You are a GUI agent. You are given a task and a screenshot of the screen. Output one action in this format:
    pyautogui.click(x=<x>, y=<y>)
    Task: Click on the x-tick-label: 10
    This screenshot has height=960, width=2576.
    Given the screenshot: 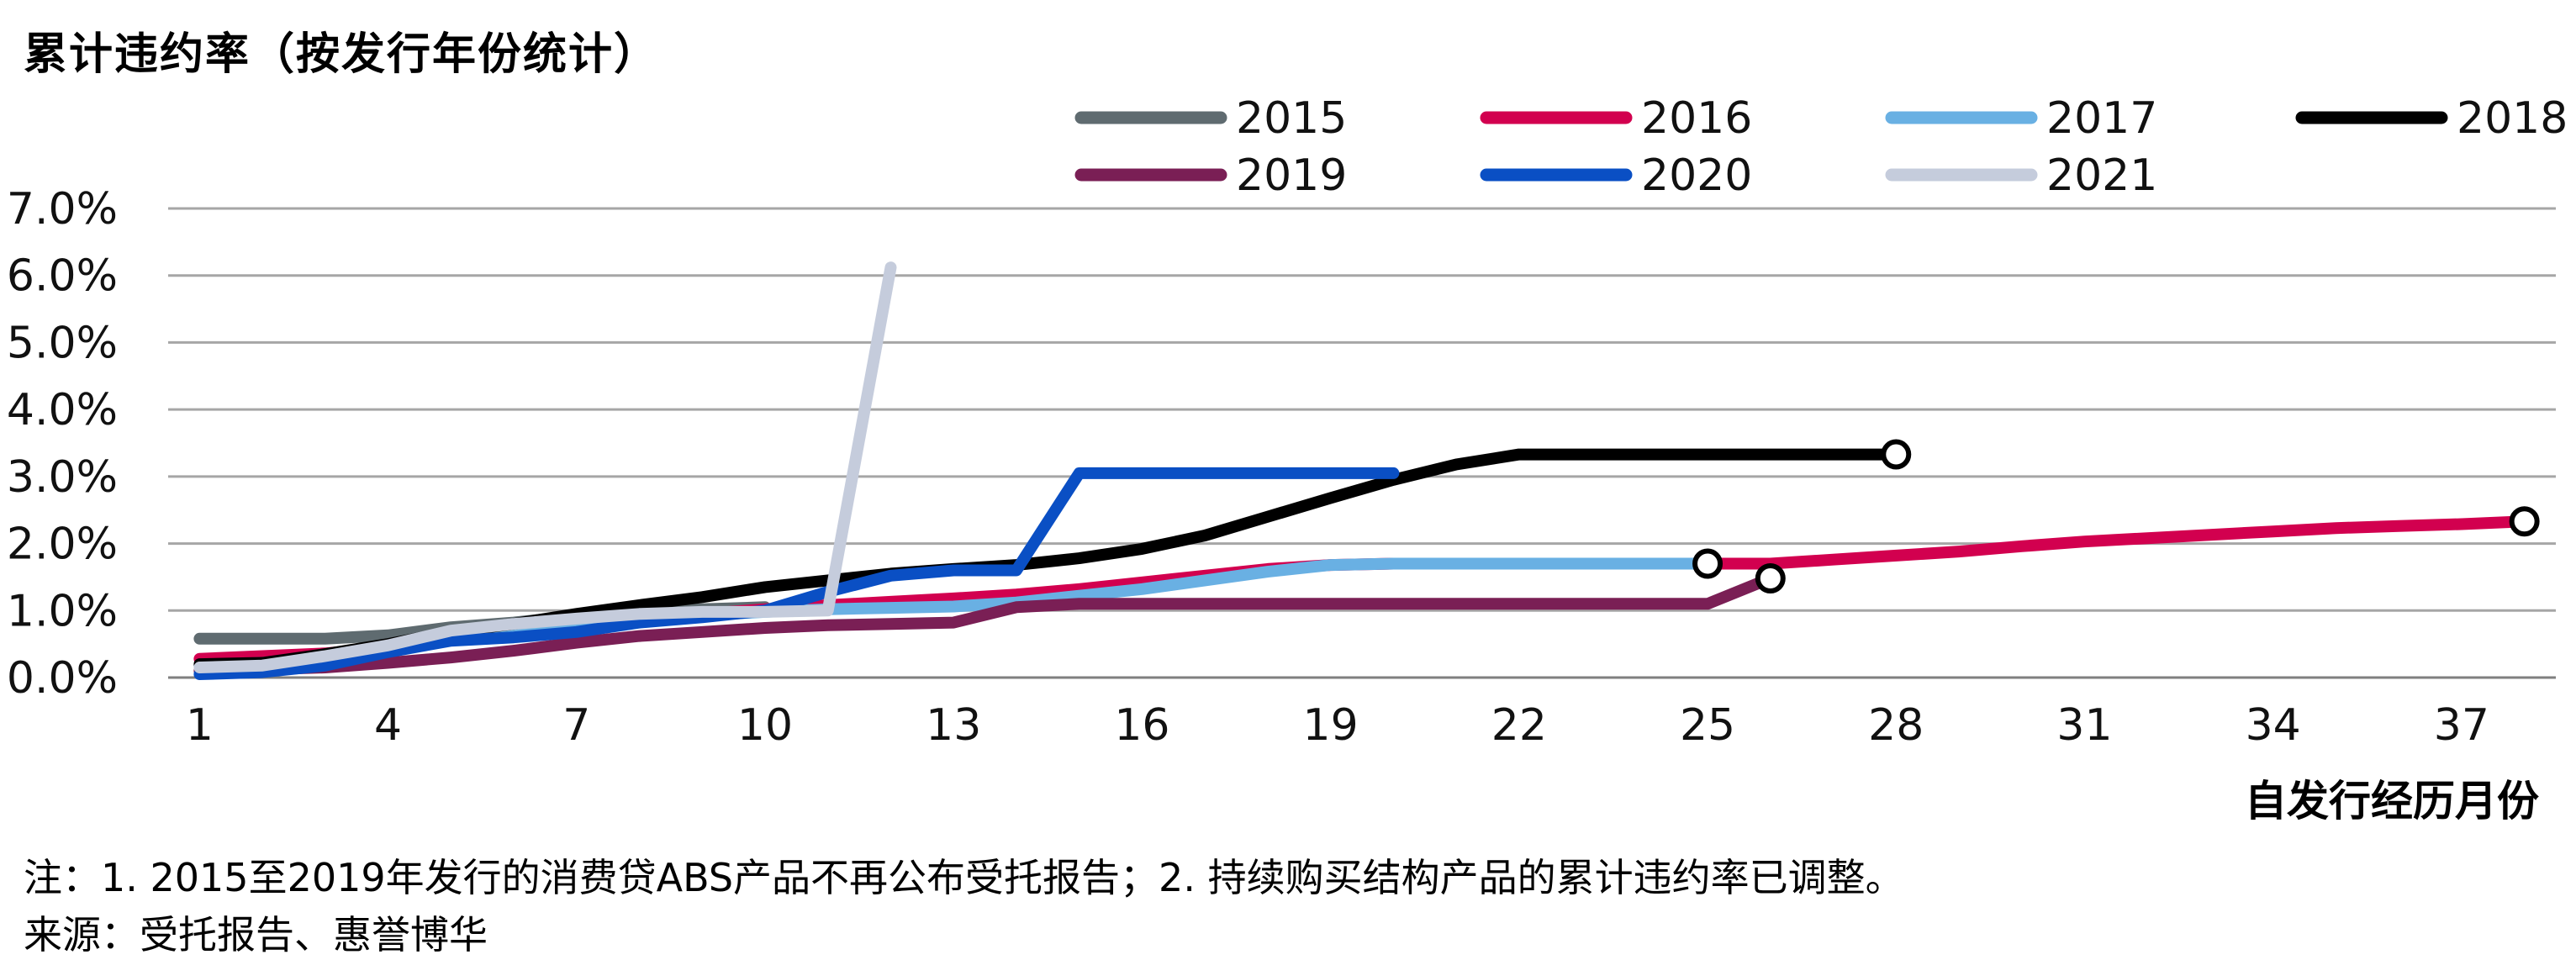 What is the action you would take?
    pyautogui.click(x=765, y=725)
    